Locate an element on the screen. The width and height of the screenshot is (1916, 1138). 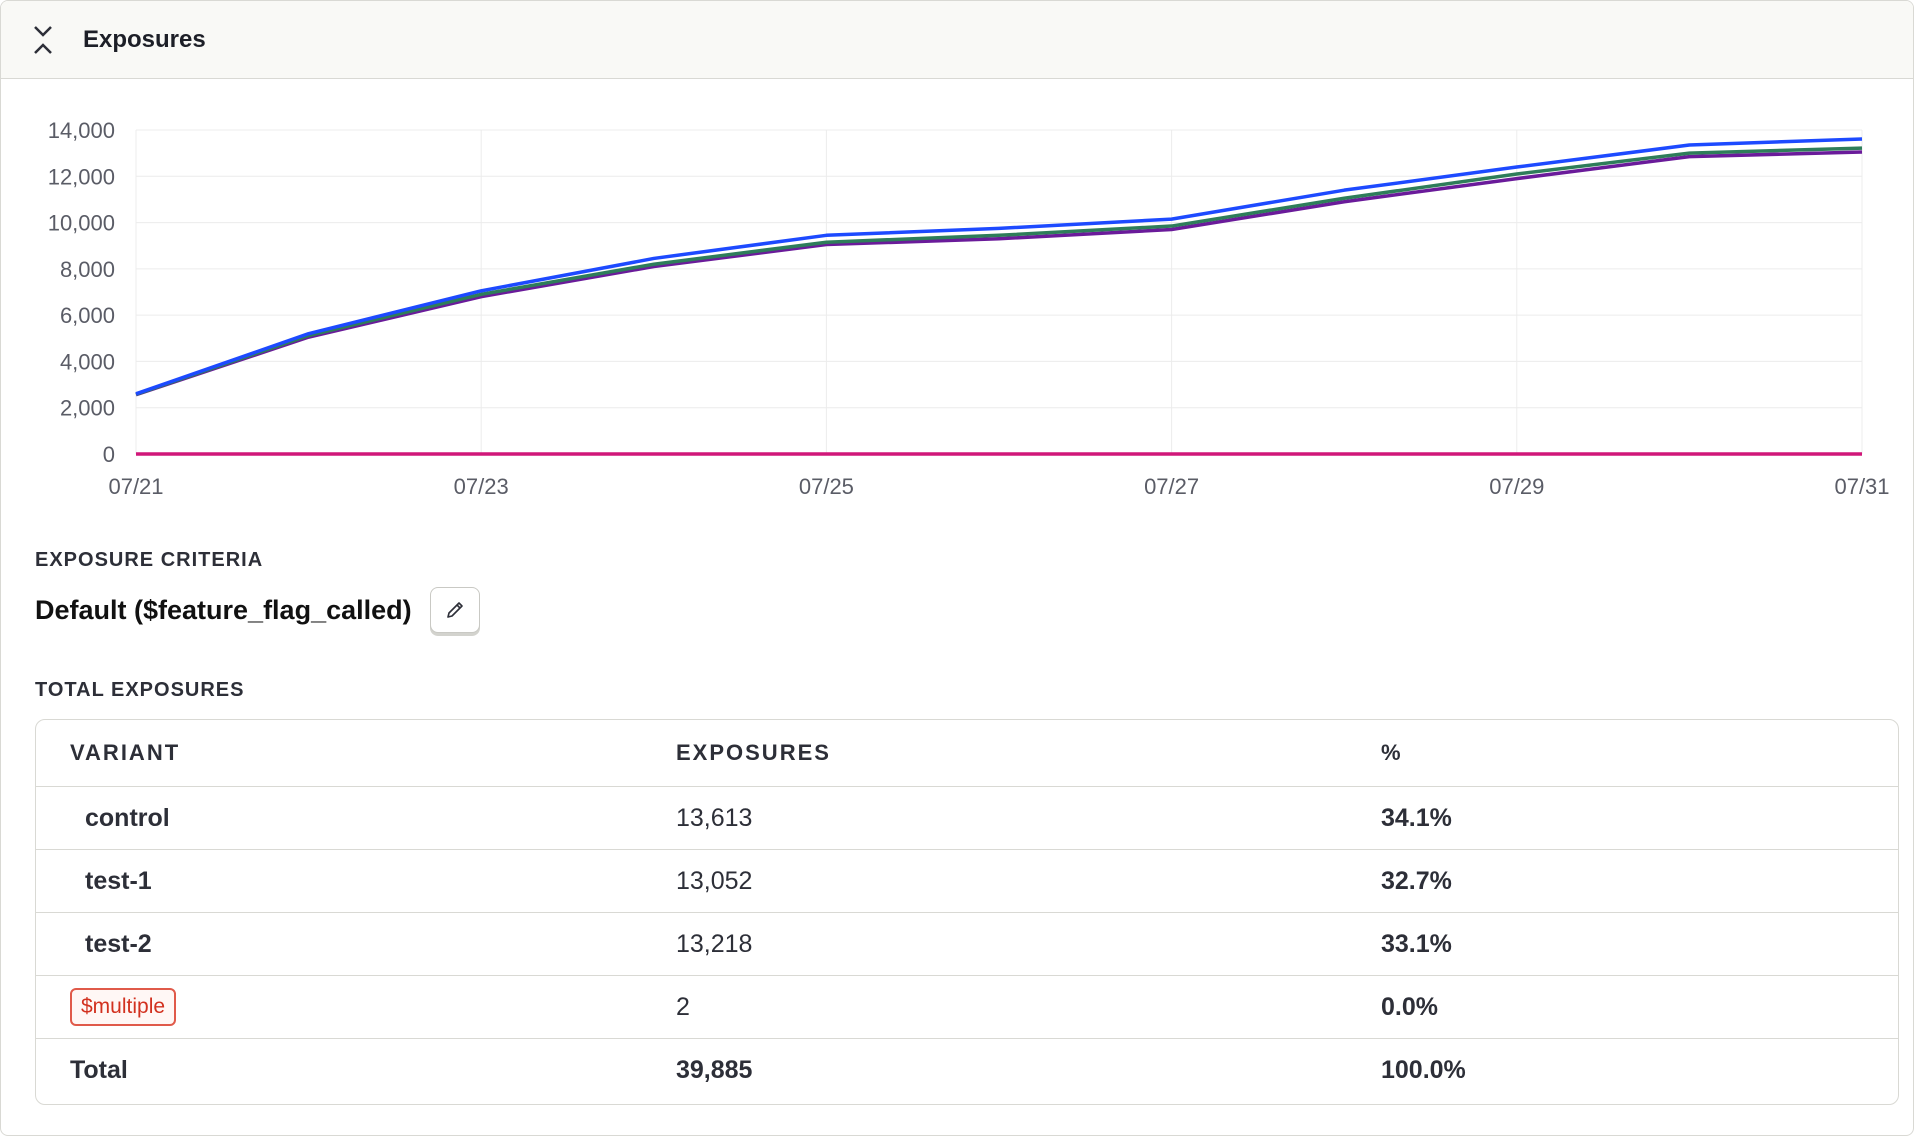
column-header-percent: % is located at coordinates (1622, 753).